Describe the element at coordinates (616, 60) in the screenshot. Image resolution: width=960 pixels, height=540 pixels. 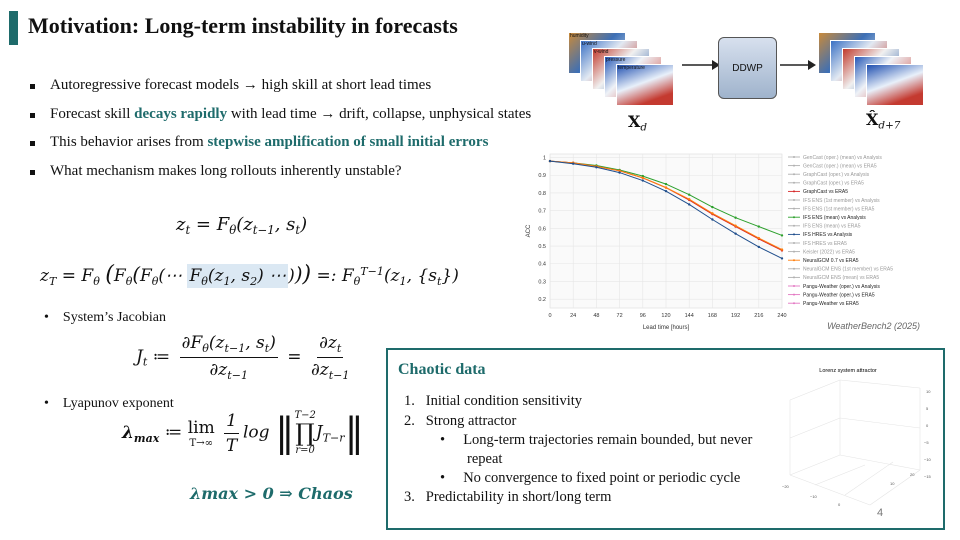
I see `label-pressure: pressure` at that location.